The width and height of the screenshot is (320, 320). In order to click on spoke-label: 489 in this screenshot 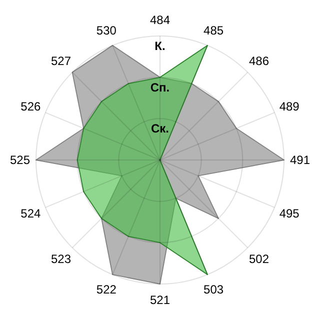, I will do `click(289, 106)`.